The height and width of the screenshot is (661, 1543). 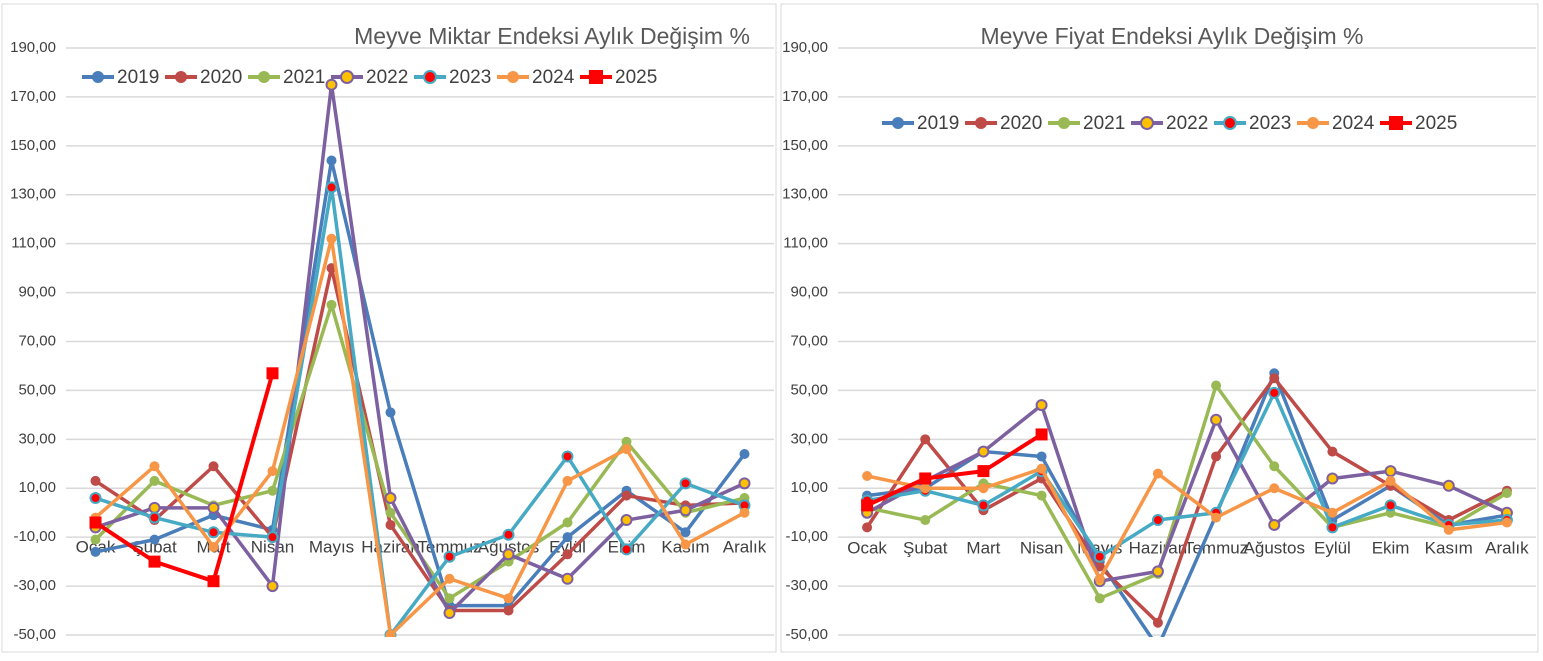 I want to click on y-tick-label: 30,00, so click(x=37, y=438).